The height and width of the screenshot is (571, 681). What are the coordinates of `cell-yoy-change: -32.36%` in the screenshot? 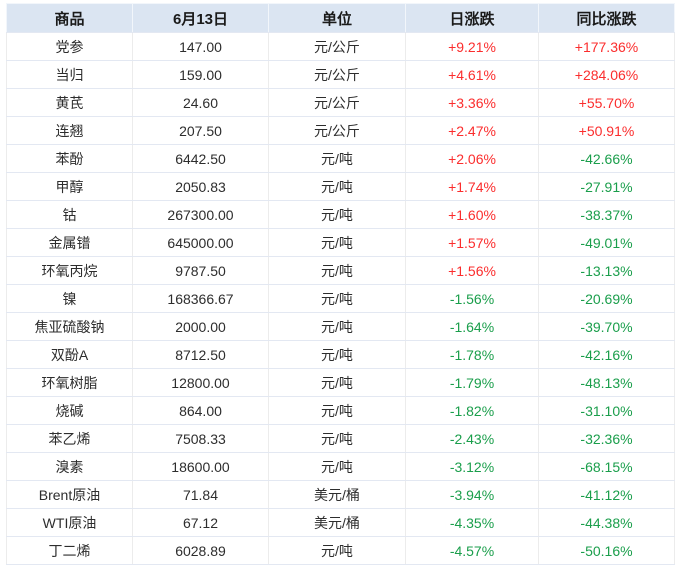 It's located at (606, 438).